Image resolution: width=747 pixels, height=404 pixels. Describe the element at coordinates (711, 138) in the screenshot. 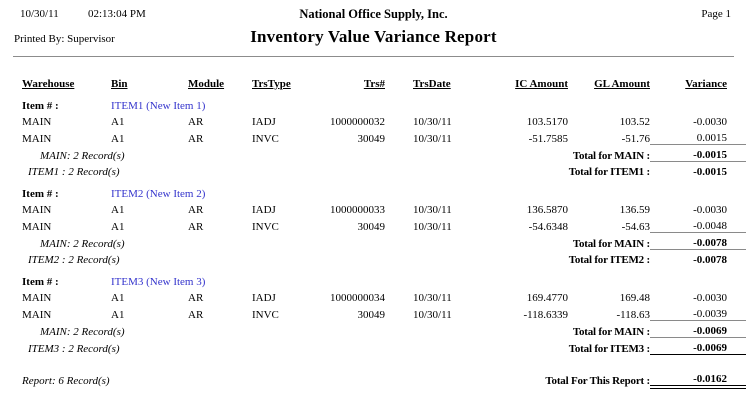

I see `variance-cell: 0.0015` at that location.